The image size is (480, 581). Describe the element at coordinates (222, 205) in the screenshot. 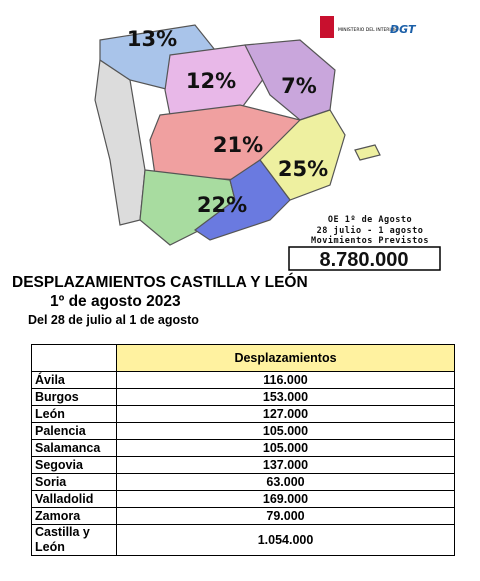

I see `map-label: 22%` at that location.